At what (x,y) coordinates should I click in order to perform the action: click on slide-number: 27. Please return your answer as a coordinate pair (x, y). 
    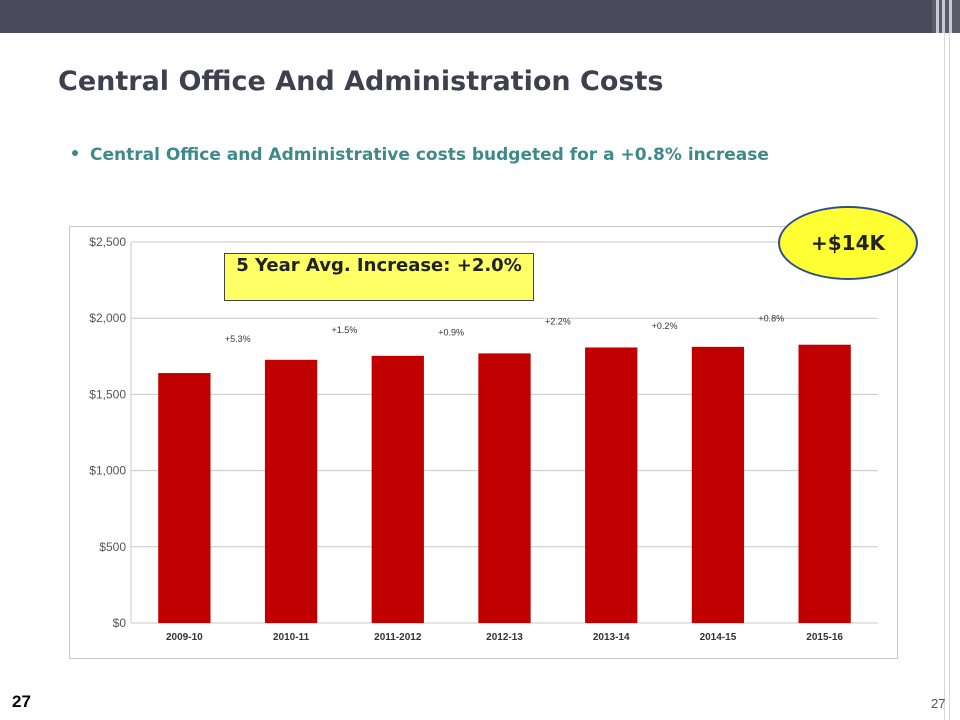
    Looking at the image, I should click on (938, 703).